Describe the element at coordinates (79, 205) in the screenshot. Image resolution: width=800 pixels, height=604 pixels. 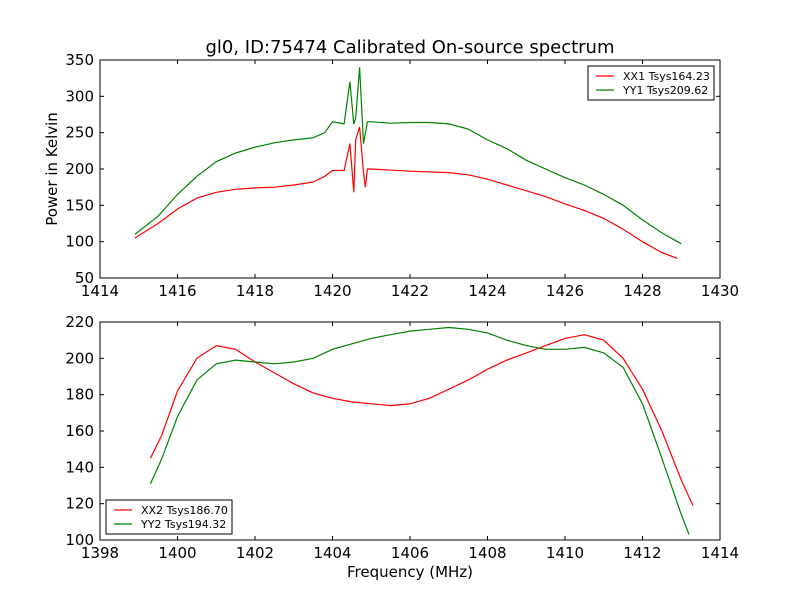
I see `y-tick-label: 150` at that location.